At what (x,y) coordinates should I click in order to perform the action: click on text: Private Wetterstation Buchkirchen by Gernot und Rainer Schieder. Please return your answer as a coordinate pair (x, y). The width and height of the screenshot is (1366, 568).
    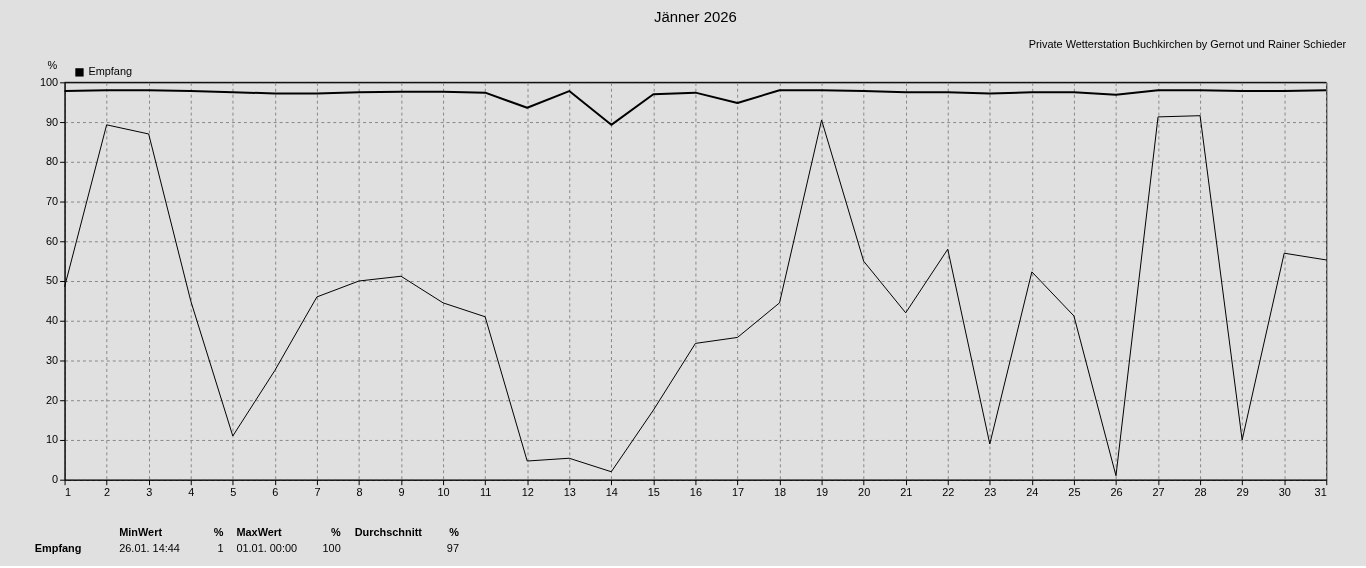
    Looking at the image, I should click on (1187, 43).